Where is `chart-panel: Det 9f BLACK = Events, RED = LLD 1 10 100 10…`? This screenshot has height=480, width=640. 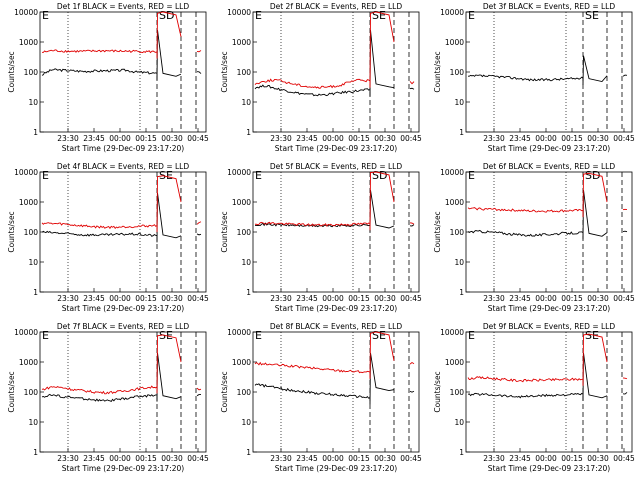 chart-panel: Det 9f BLACK = Events, RED = LLD 1 10 100 10… is located at coordinates (534, 397).